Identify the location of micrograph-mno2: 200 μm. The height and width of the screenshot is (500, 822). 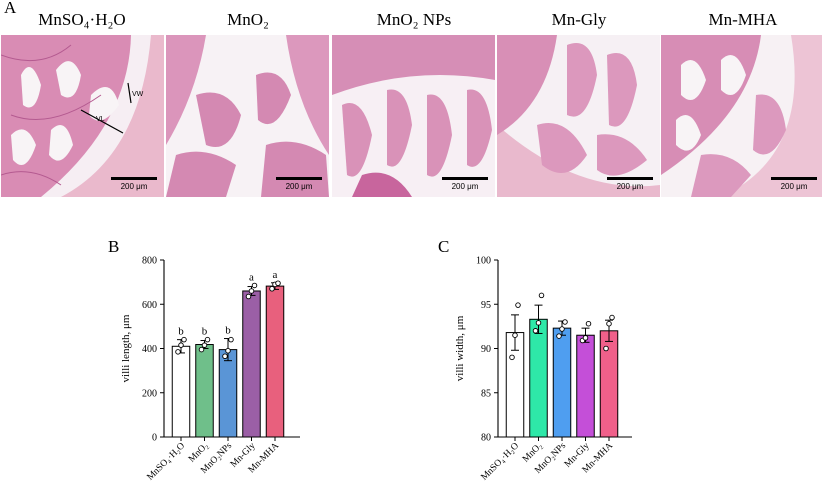
(247, 116).